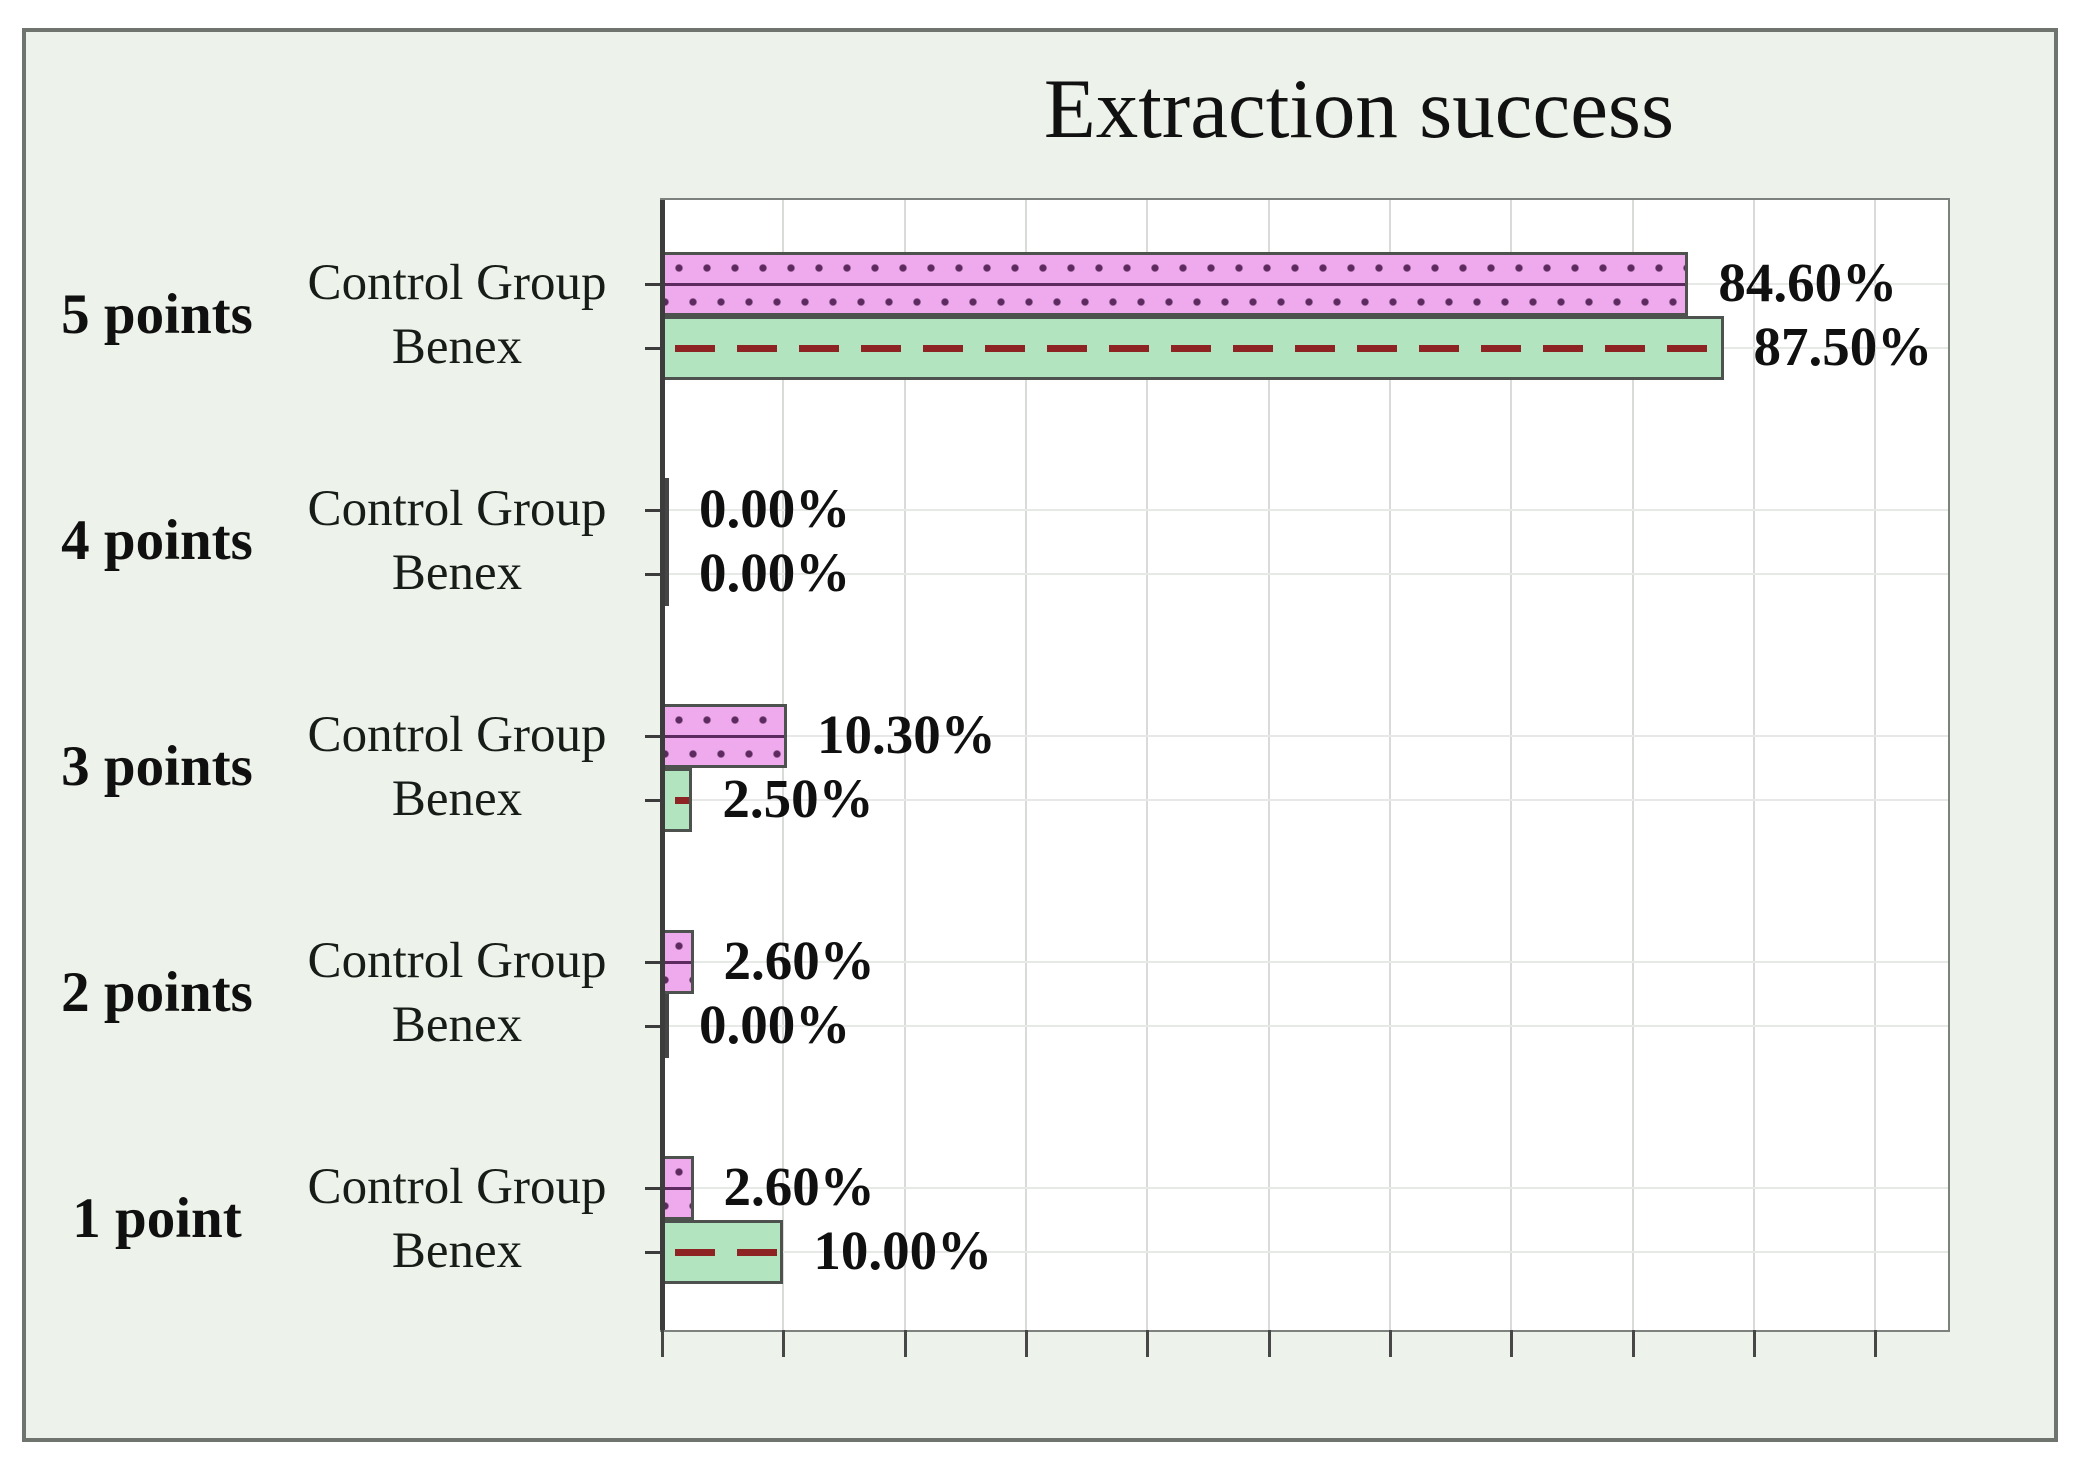 The image size is (2082, 1466). Describe the element at coordinates (157, 1219) in the screenshot. I see `category-label: 1 point` at that location.